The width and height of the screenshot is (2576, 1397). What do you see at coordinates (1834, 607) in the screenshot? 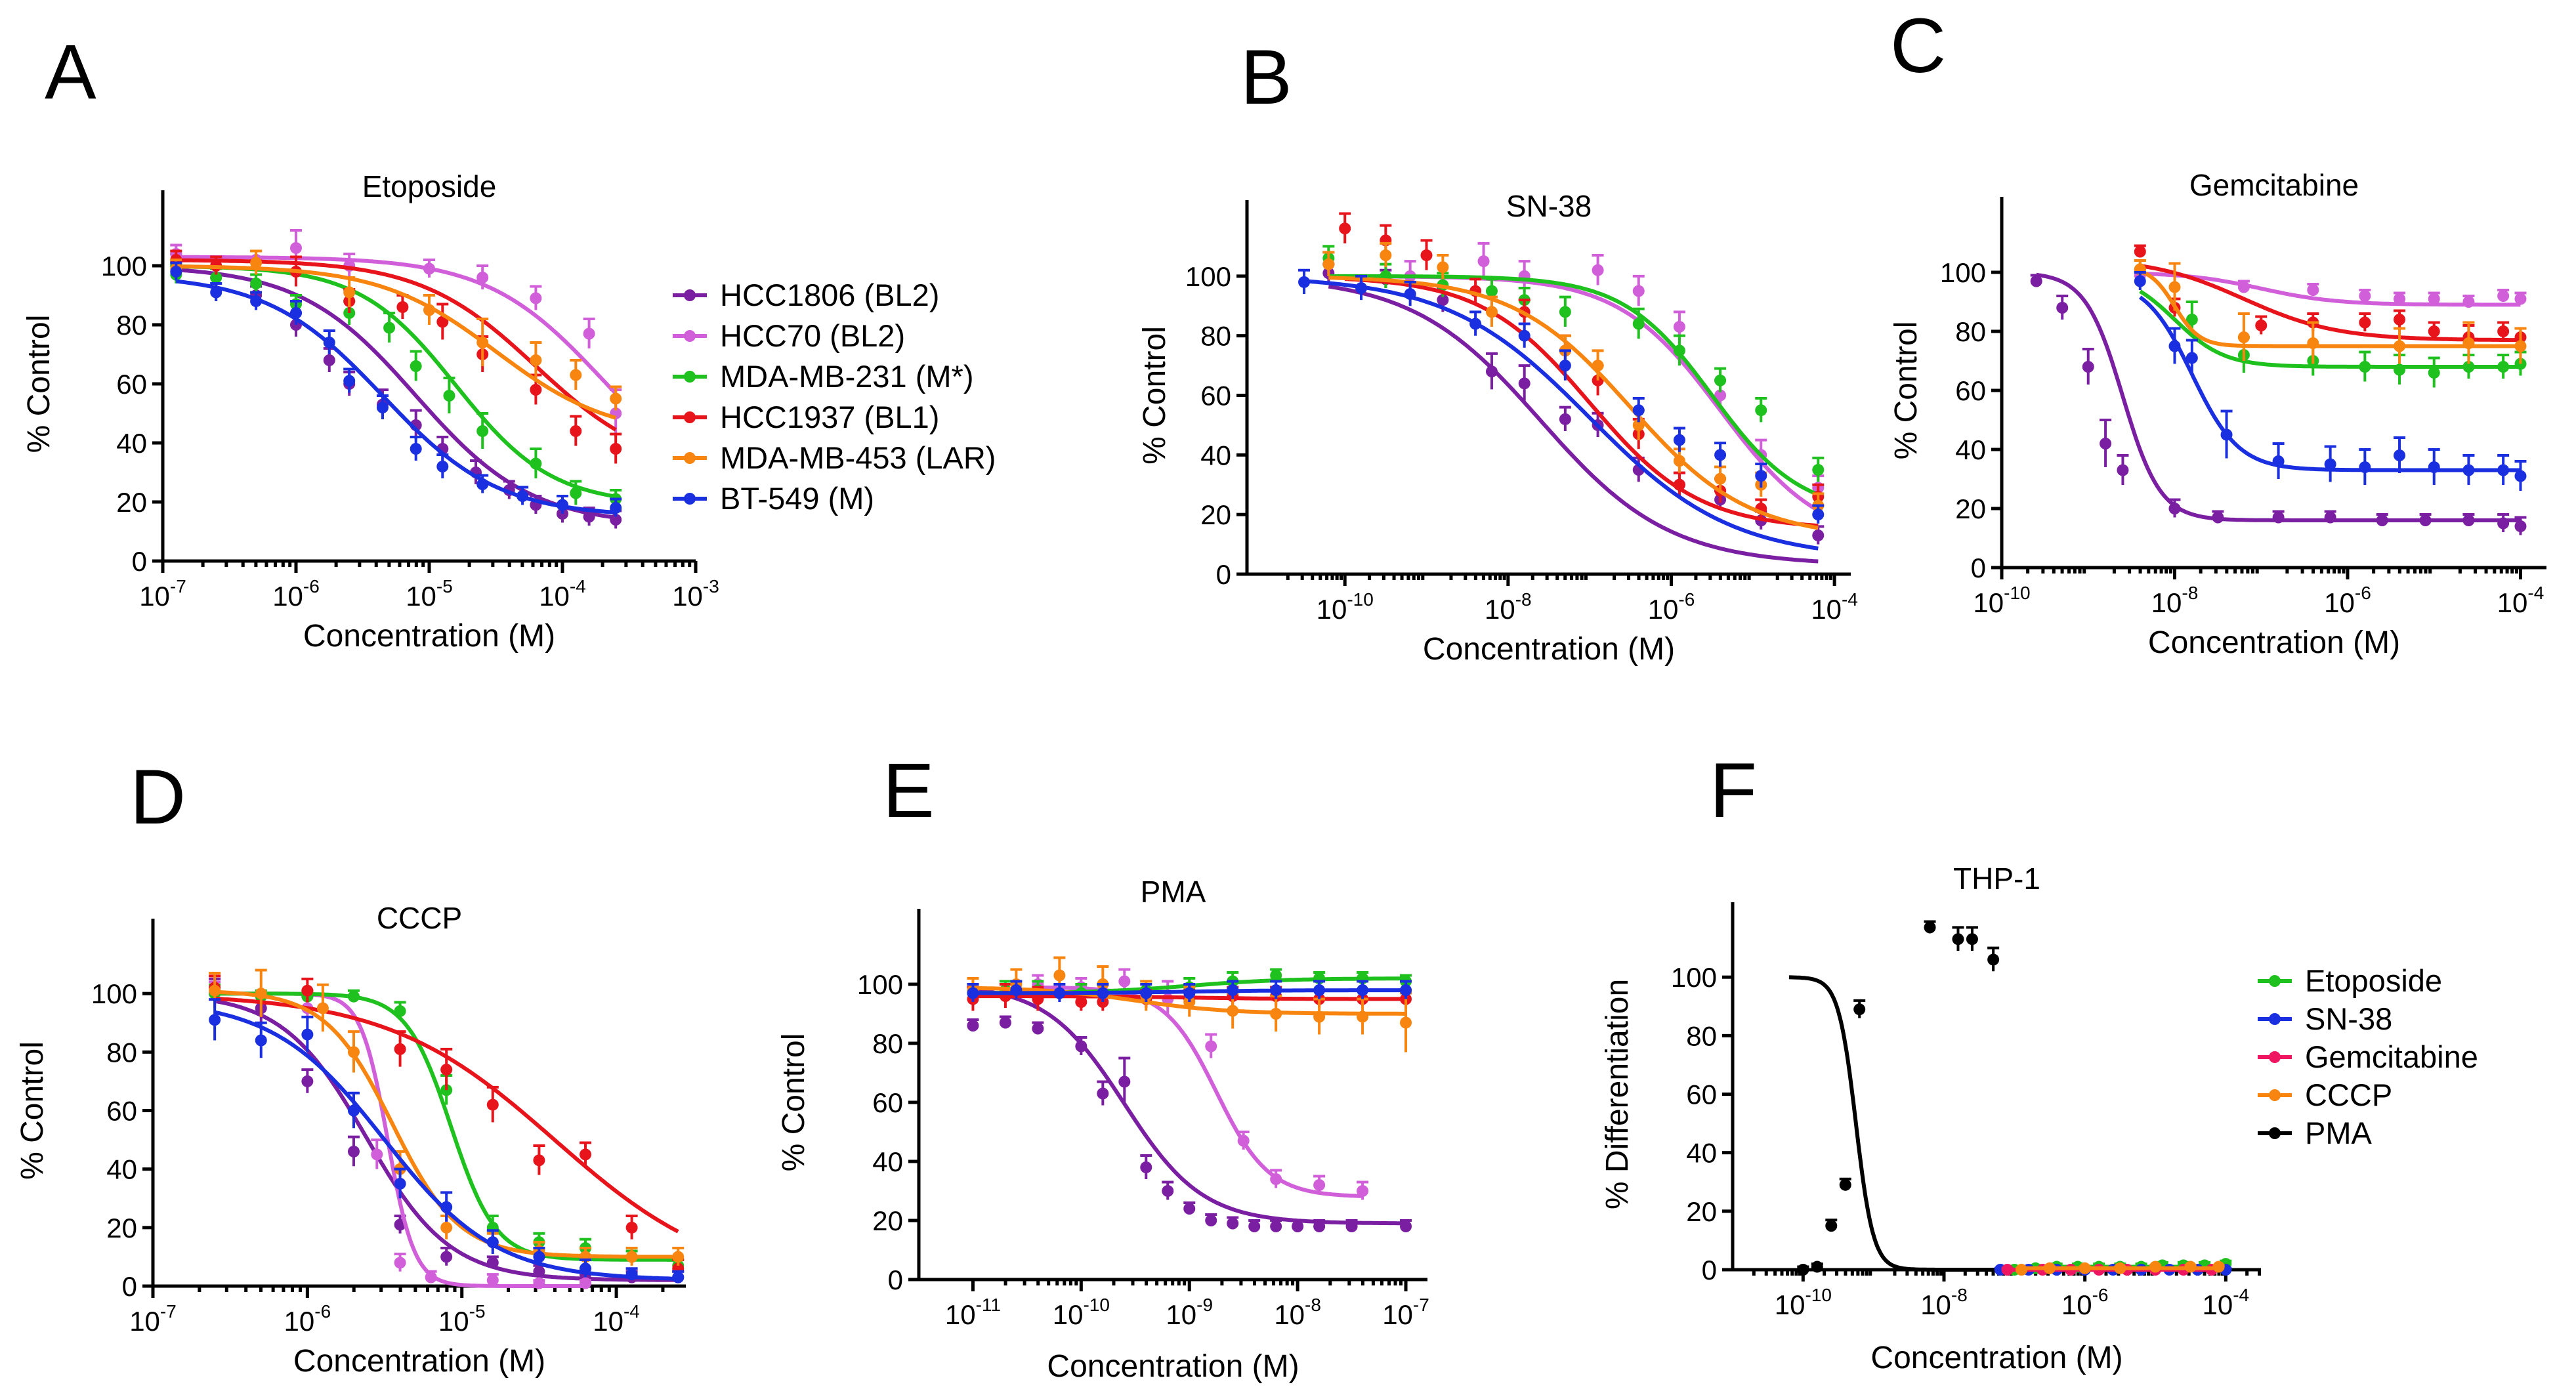
I see `x-tick-label: 10⁻⁴` at bounding box center [1834, 607].